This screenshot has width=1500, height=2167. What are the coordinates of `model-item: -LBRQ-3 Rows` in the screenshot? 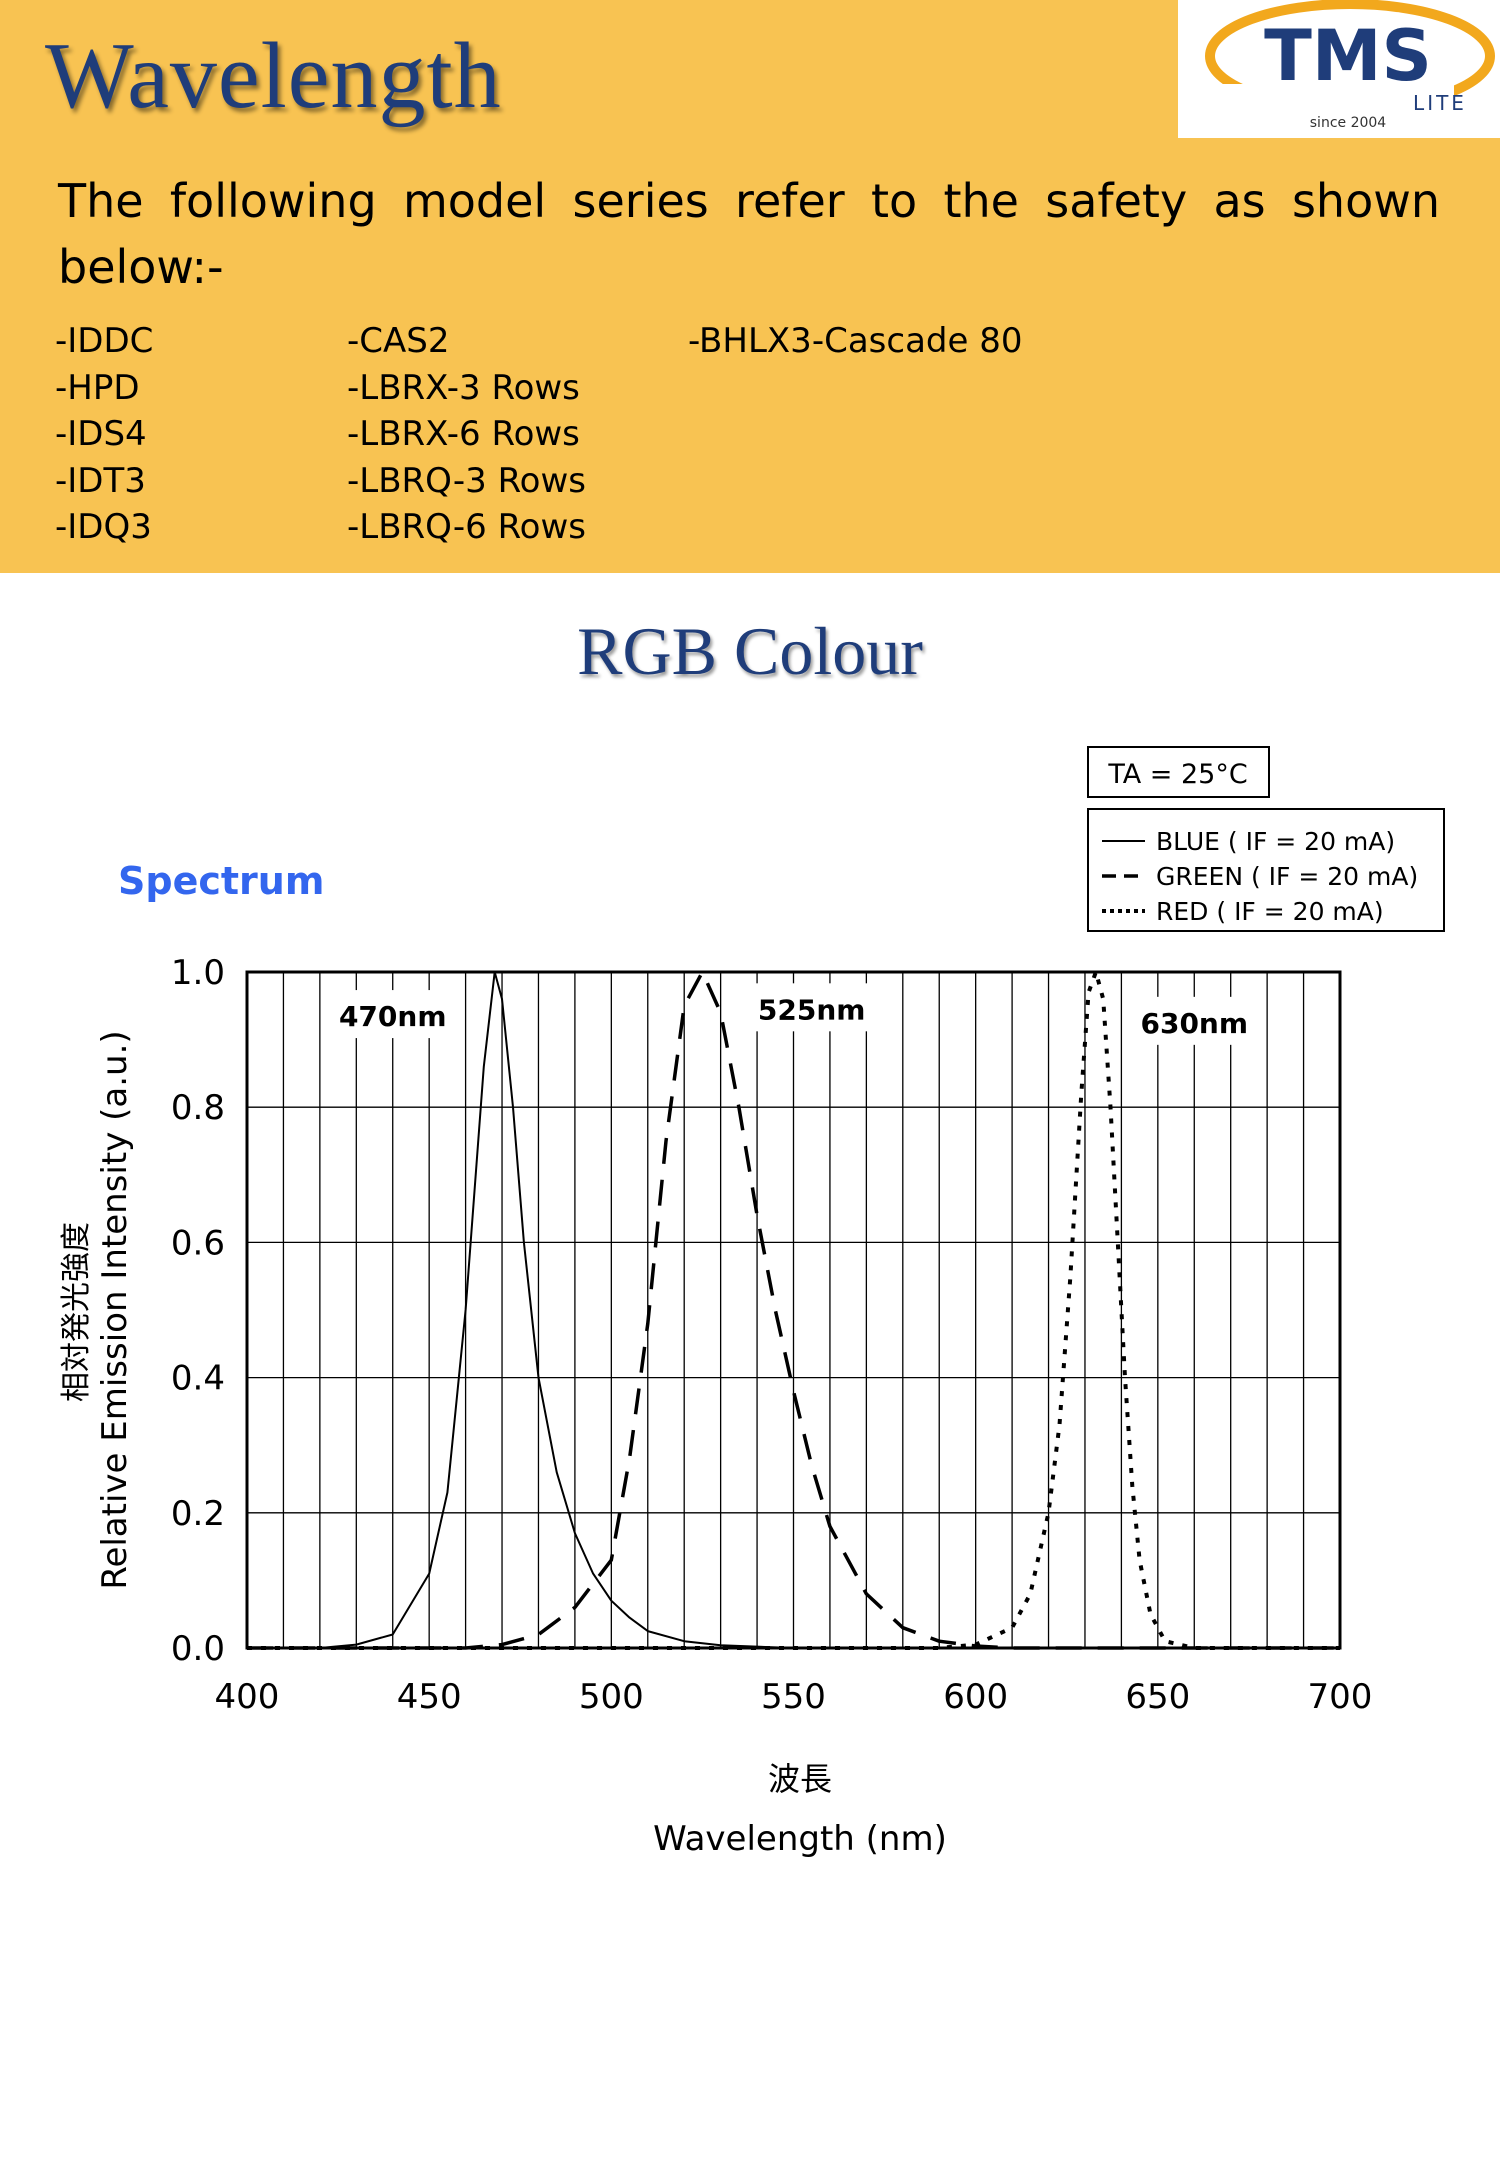 It's located at (466, 480).